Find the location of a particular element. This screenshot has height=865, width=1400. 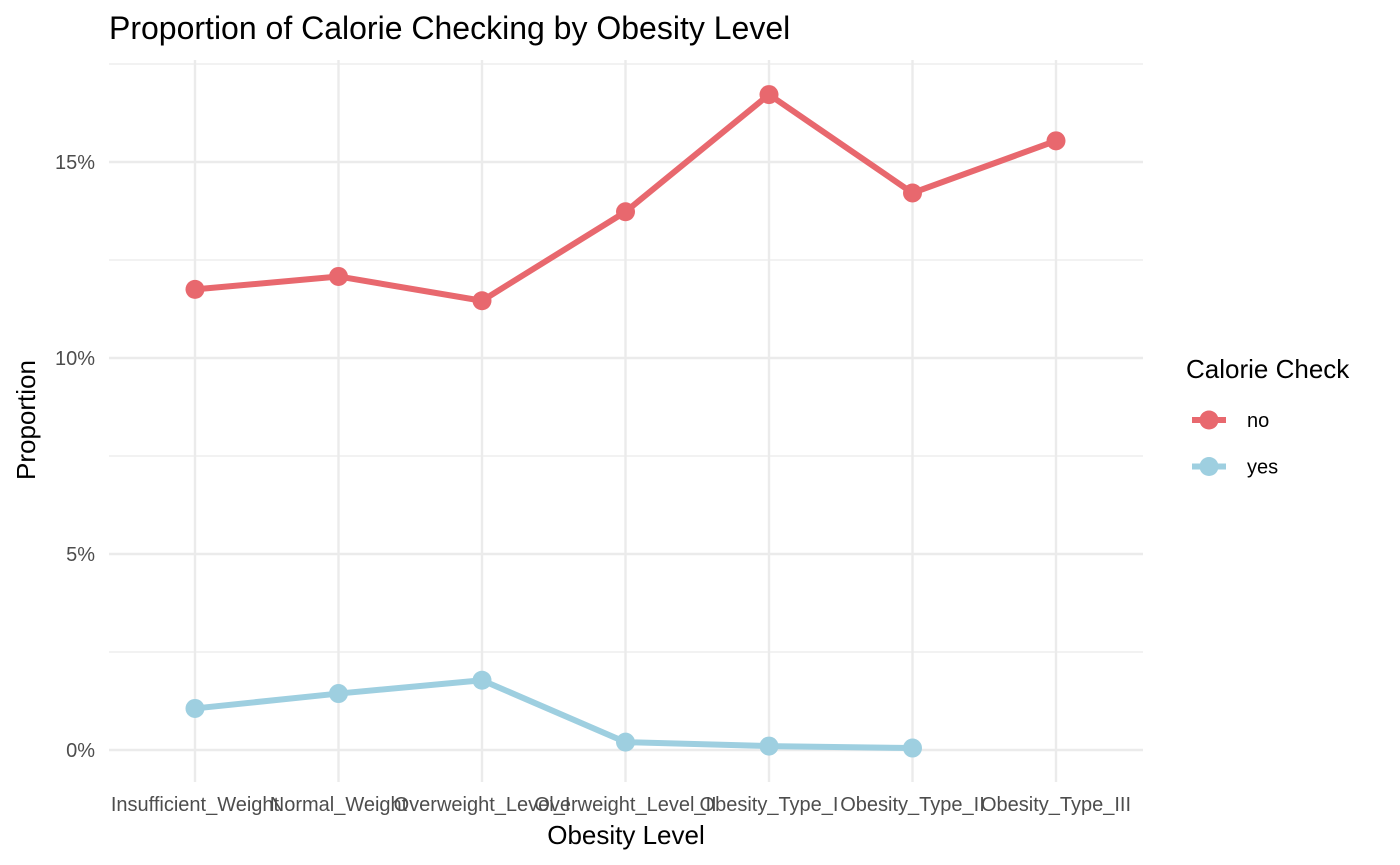

series-yes is located at coordinates (553, 714).